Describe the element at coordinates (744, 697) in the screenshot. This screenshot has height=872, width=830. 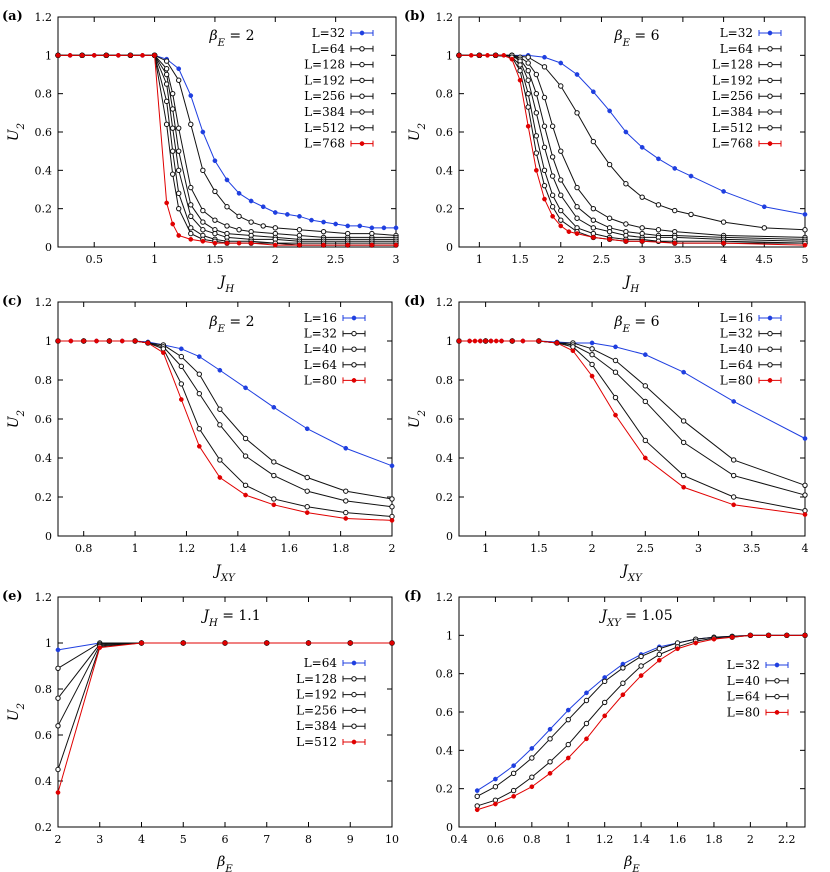
I see `legend-label: L=64` at that location.